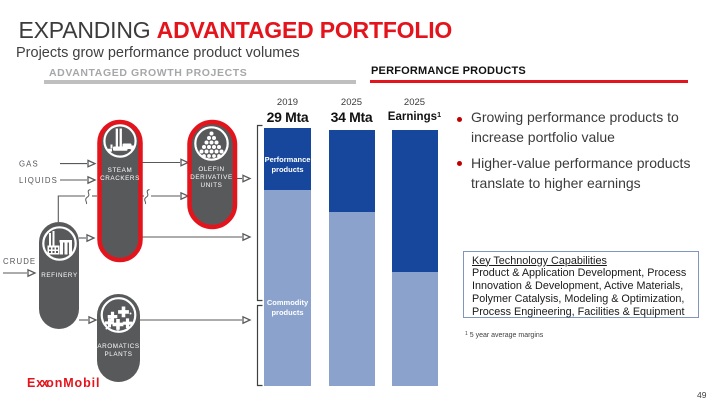 The height and width of the screenshot is (405, 720). What do you see at coordinates (59, 275) in the screenshot?
I see `svg-text: REFINERY` at bounding box center [59, 275].